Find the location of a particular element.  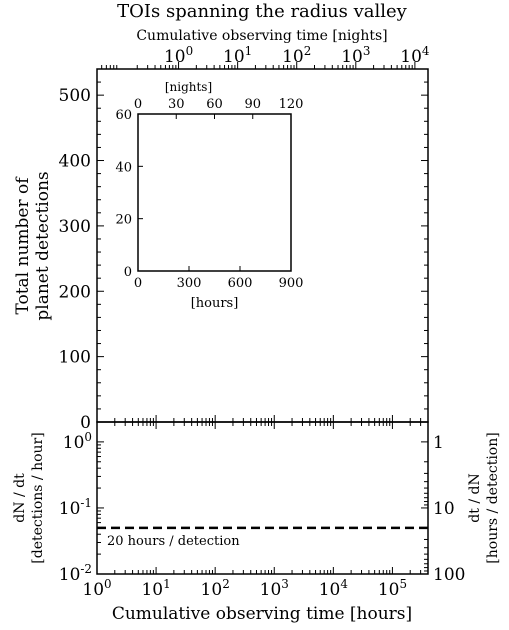

top-xtick-nights-label: 10³ is located at coordinates (355, 55).